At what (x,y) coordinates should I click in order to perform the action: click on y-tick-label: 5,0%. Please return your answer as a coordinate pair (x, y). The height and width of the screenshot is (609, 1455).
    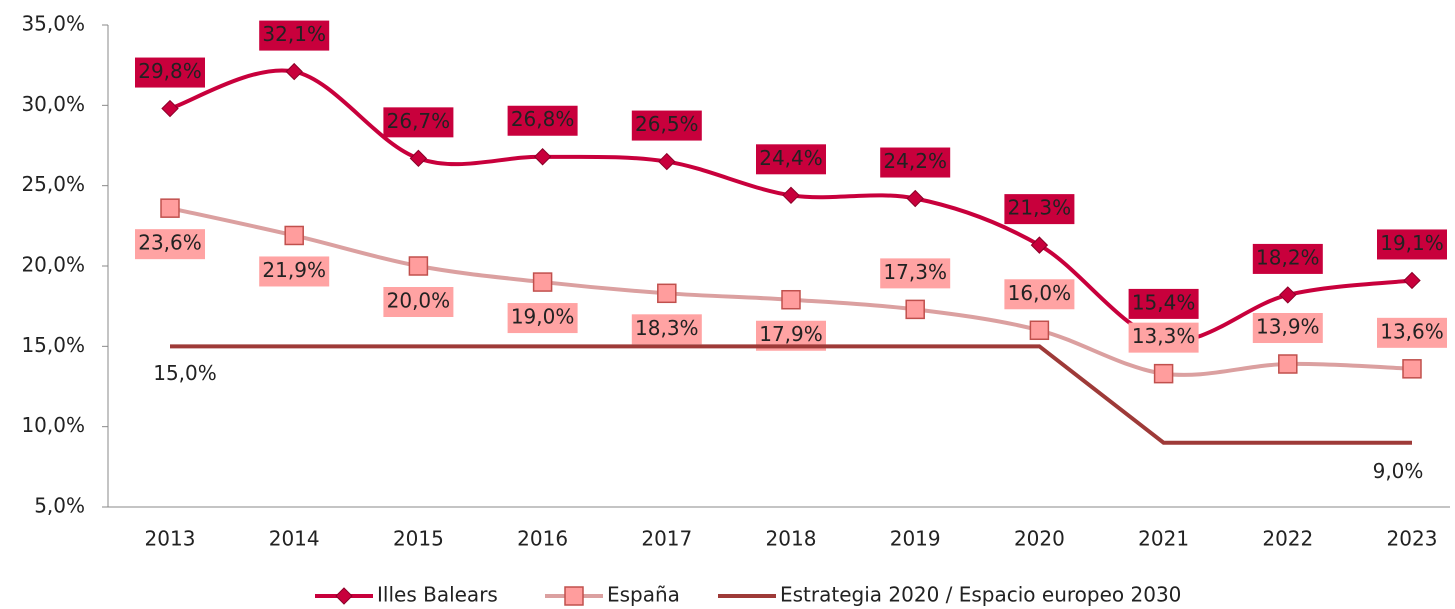
    Looking at the image, I should click on (59, 506).